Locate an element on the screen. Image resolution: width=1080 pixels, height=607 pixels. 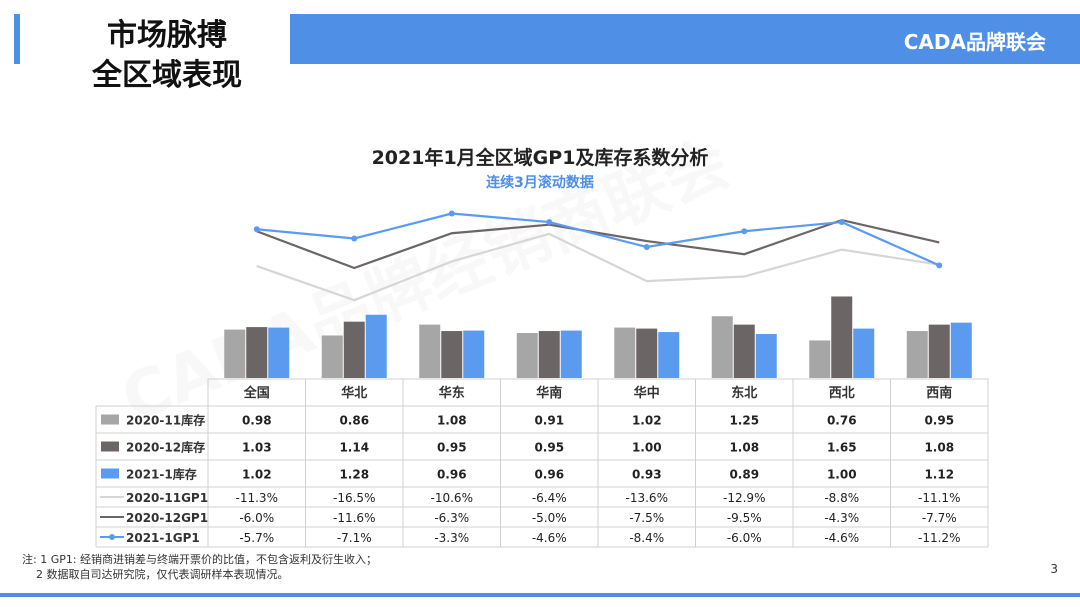
category-label: 全国 is located at coordinates (256, 393).